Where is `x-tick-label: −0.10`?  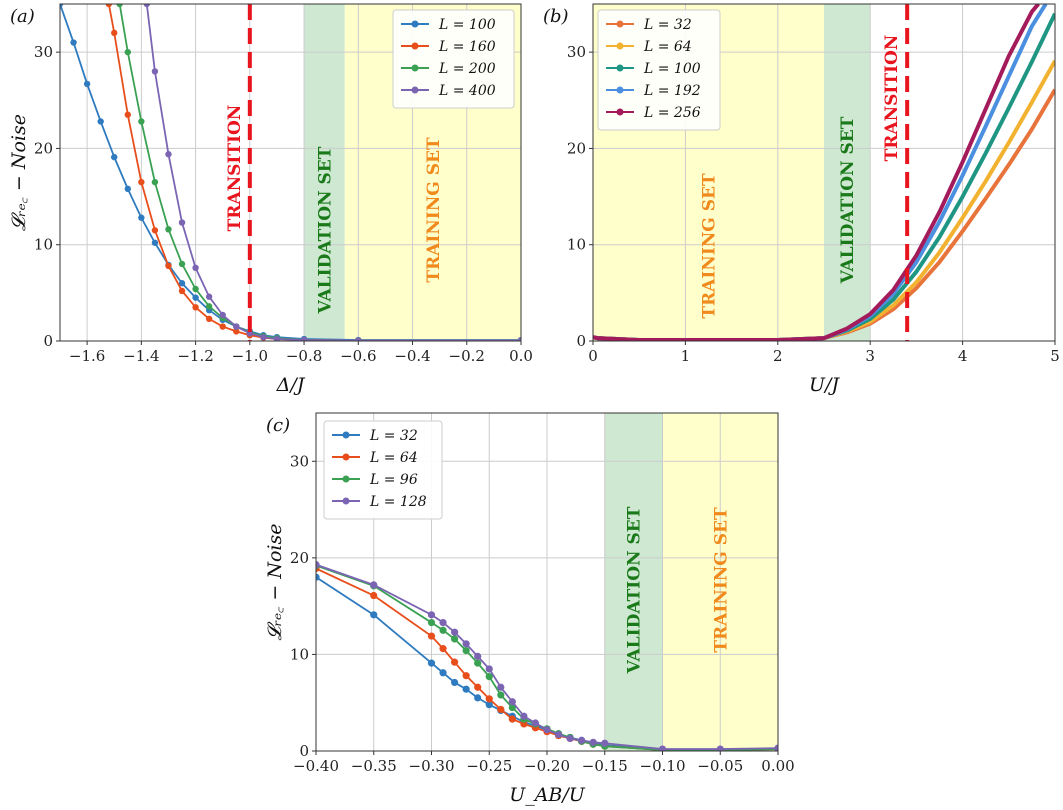
x-tick-label: −0.10 is located at coordinates (663, 766).